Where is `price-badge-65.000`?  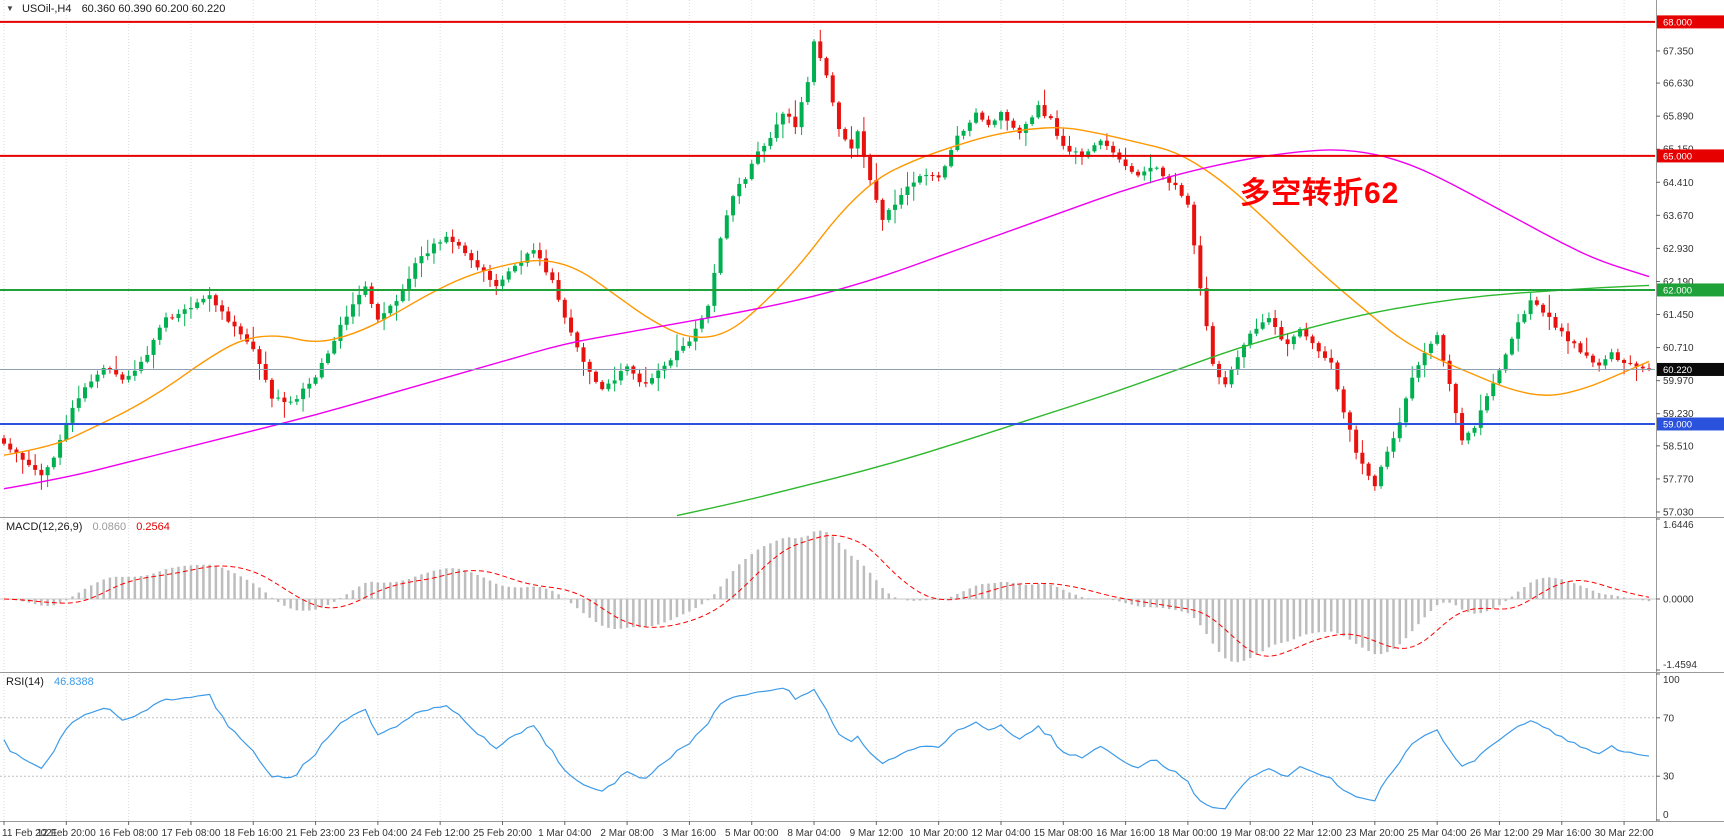 price-badge-65.000 is located at coordinates (1690, 156).